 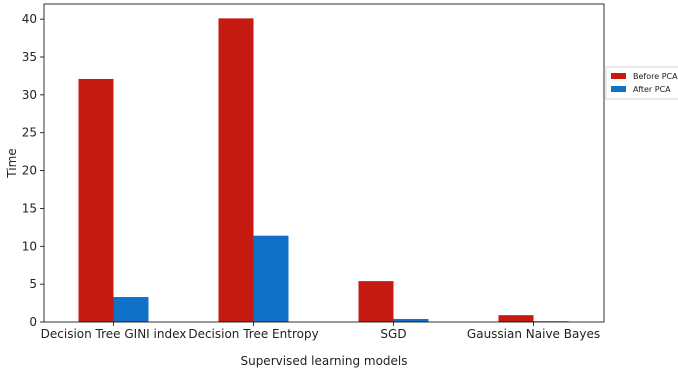 I want to click on bar-before-pca-sgd, so click(x=376, y=301).